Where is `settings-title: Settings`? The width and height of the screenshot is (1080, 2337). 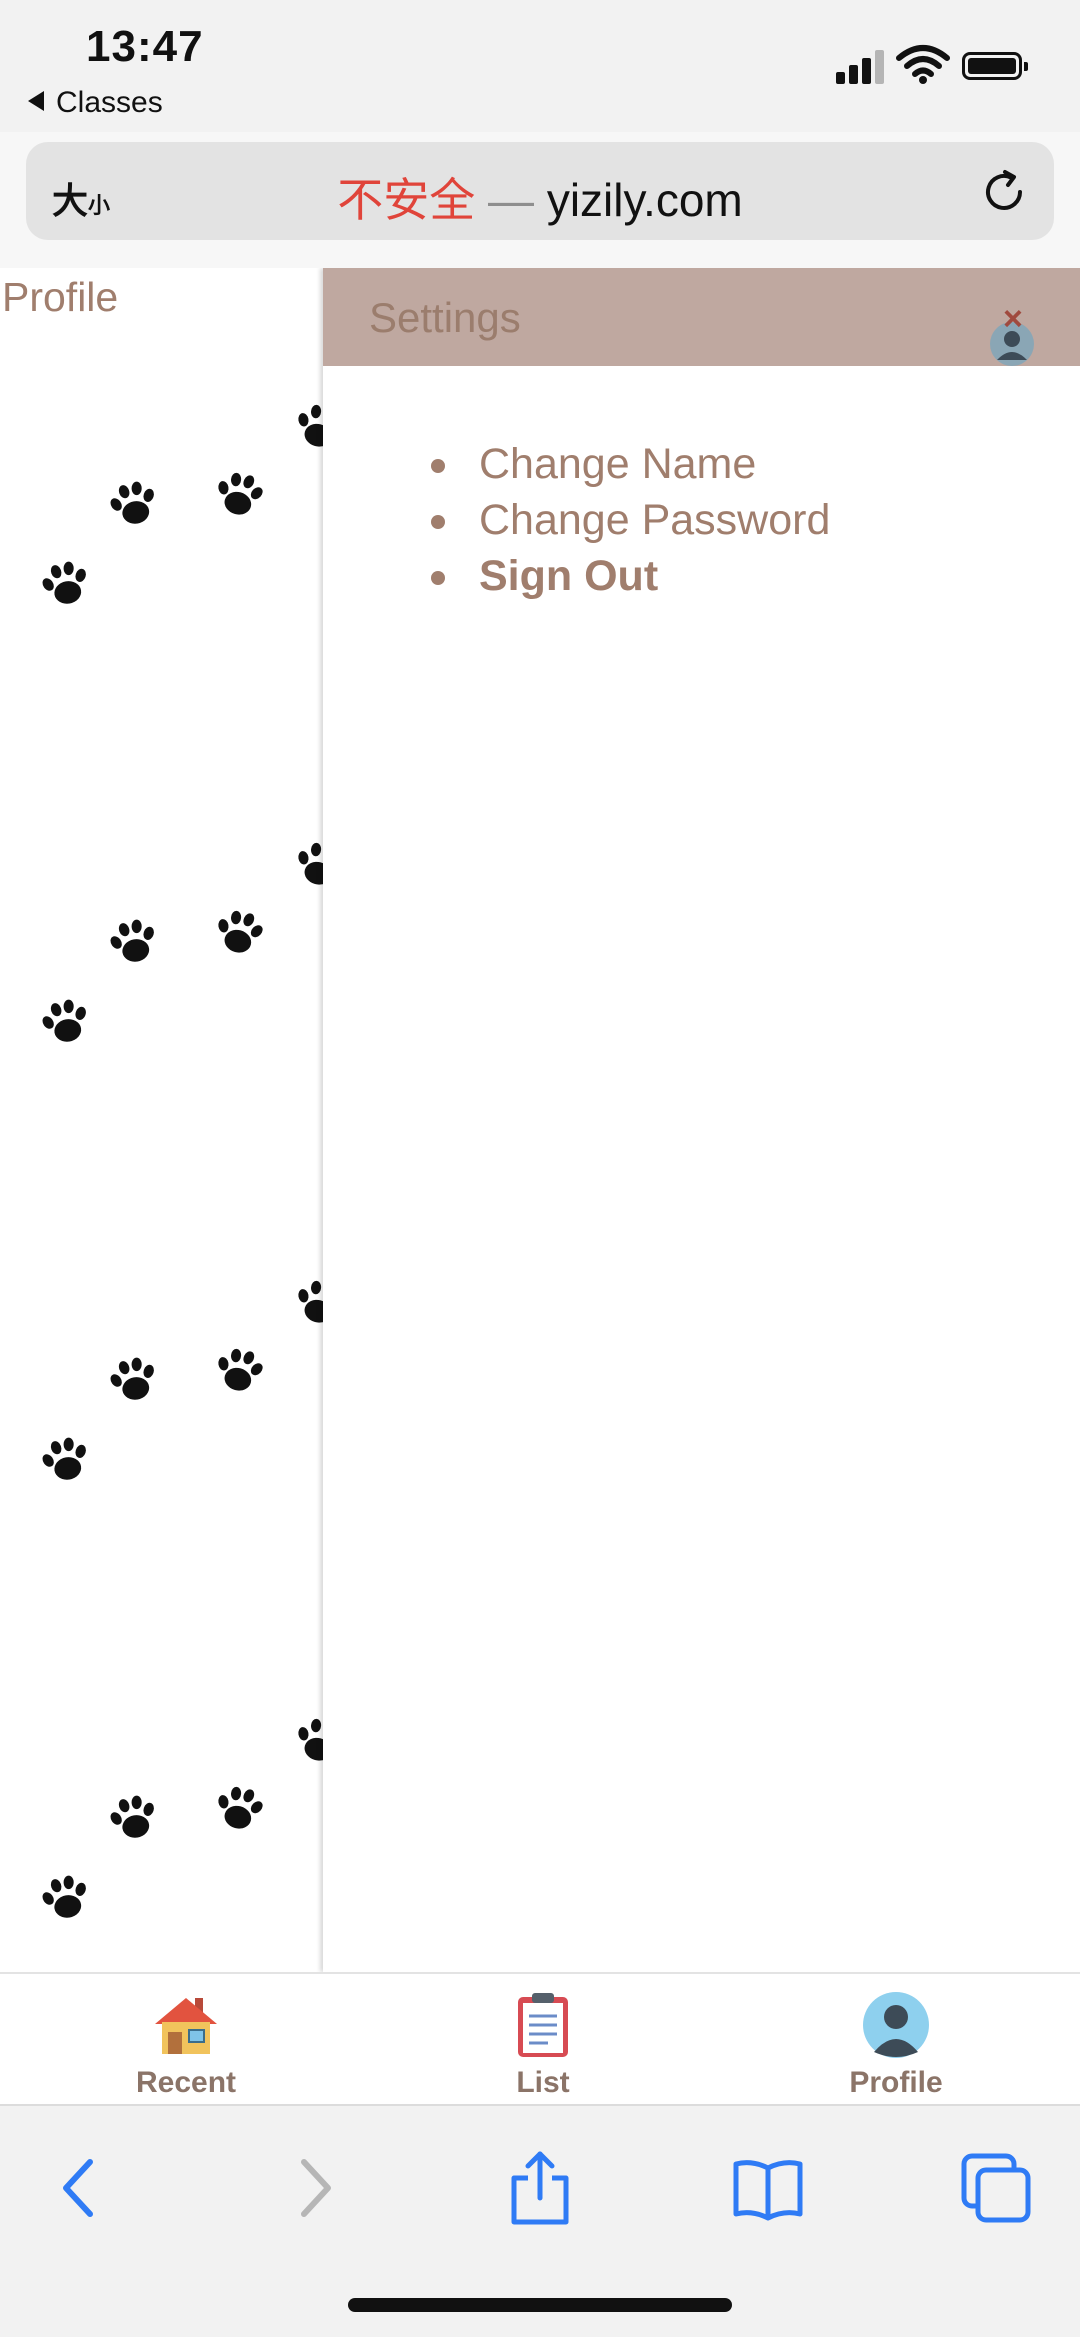
settings-title: Settings is located at coordinates (445, 317).